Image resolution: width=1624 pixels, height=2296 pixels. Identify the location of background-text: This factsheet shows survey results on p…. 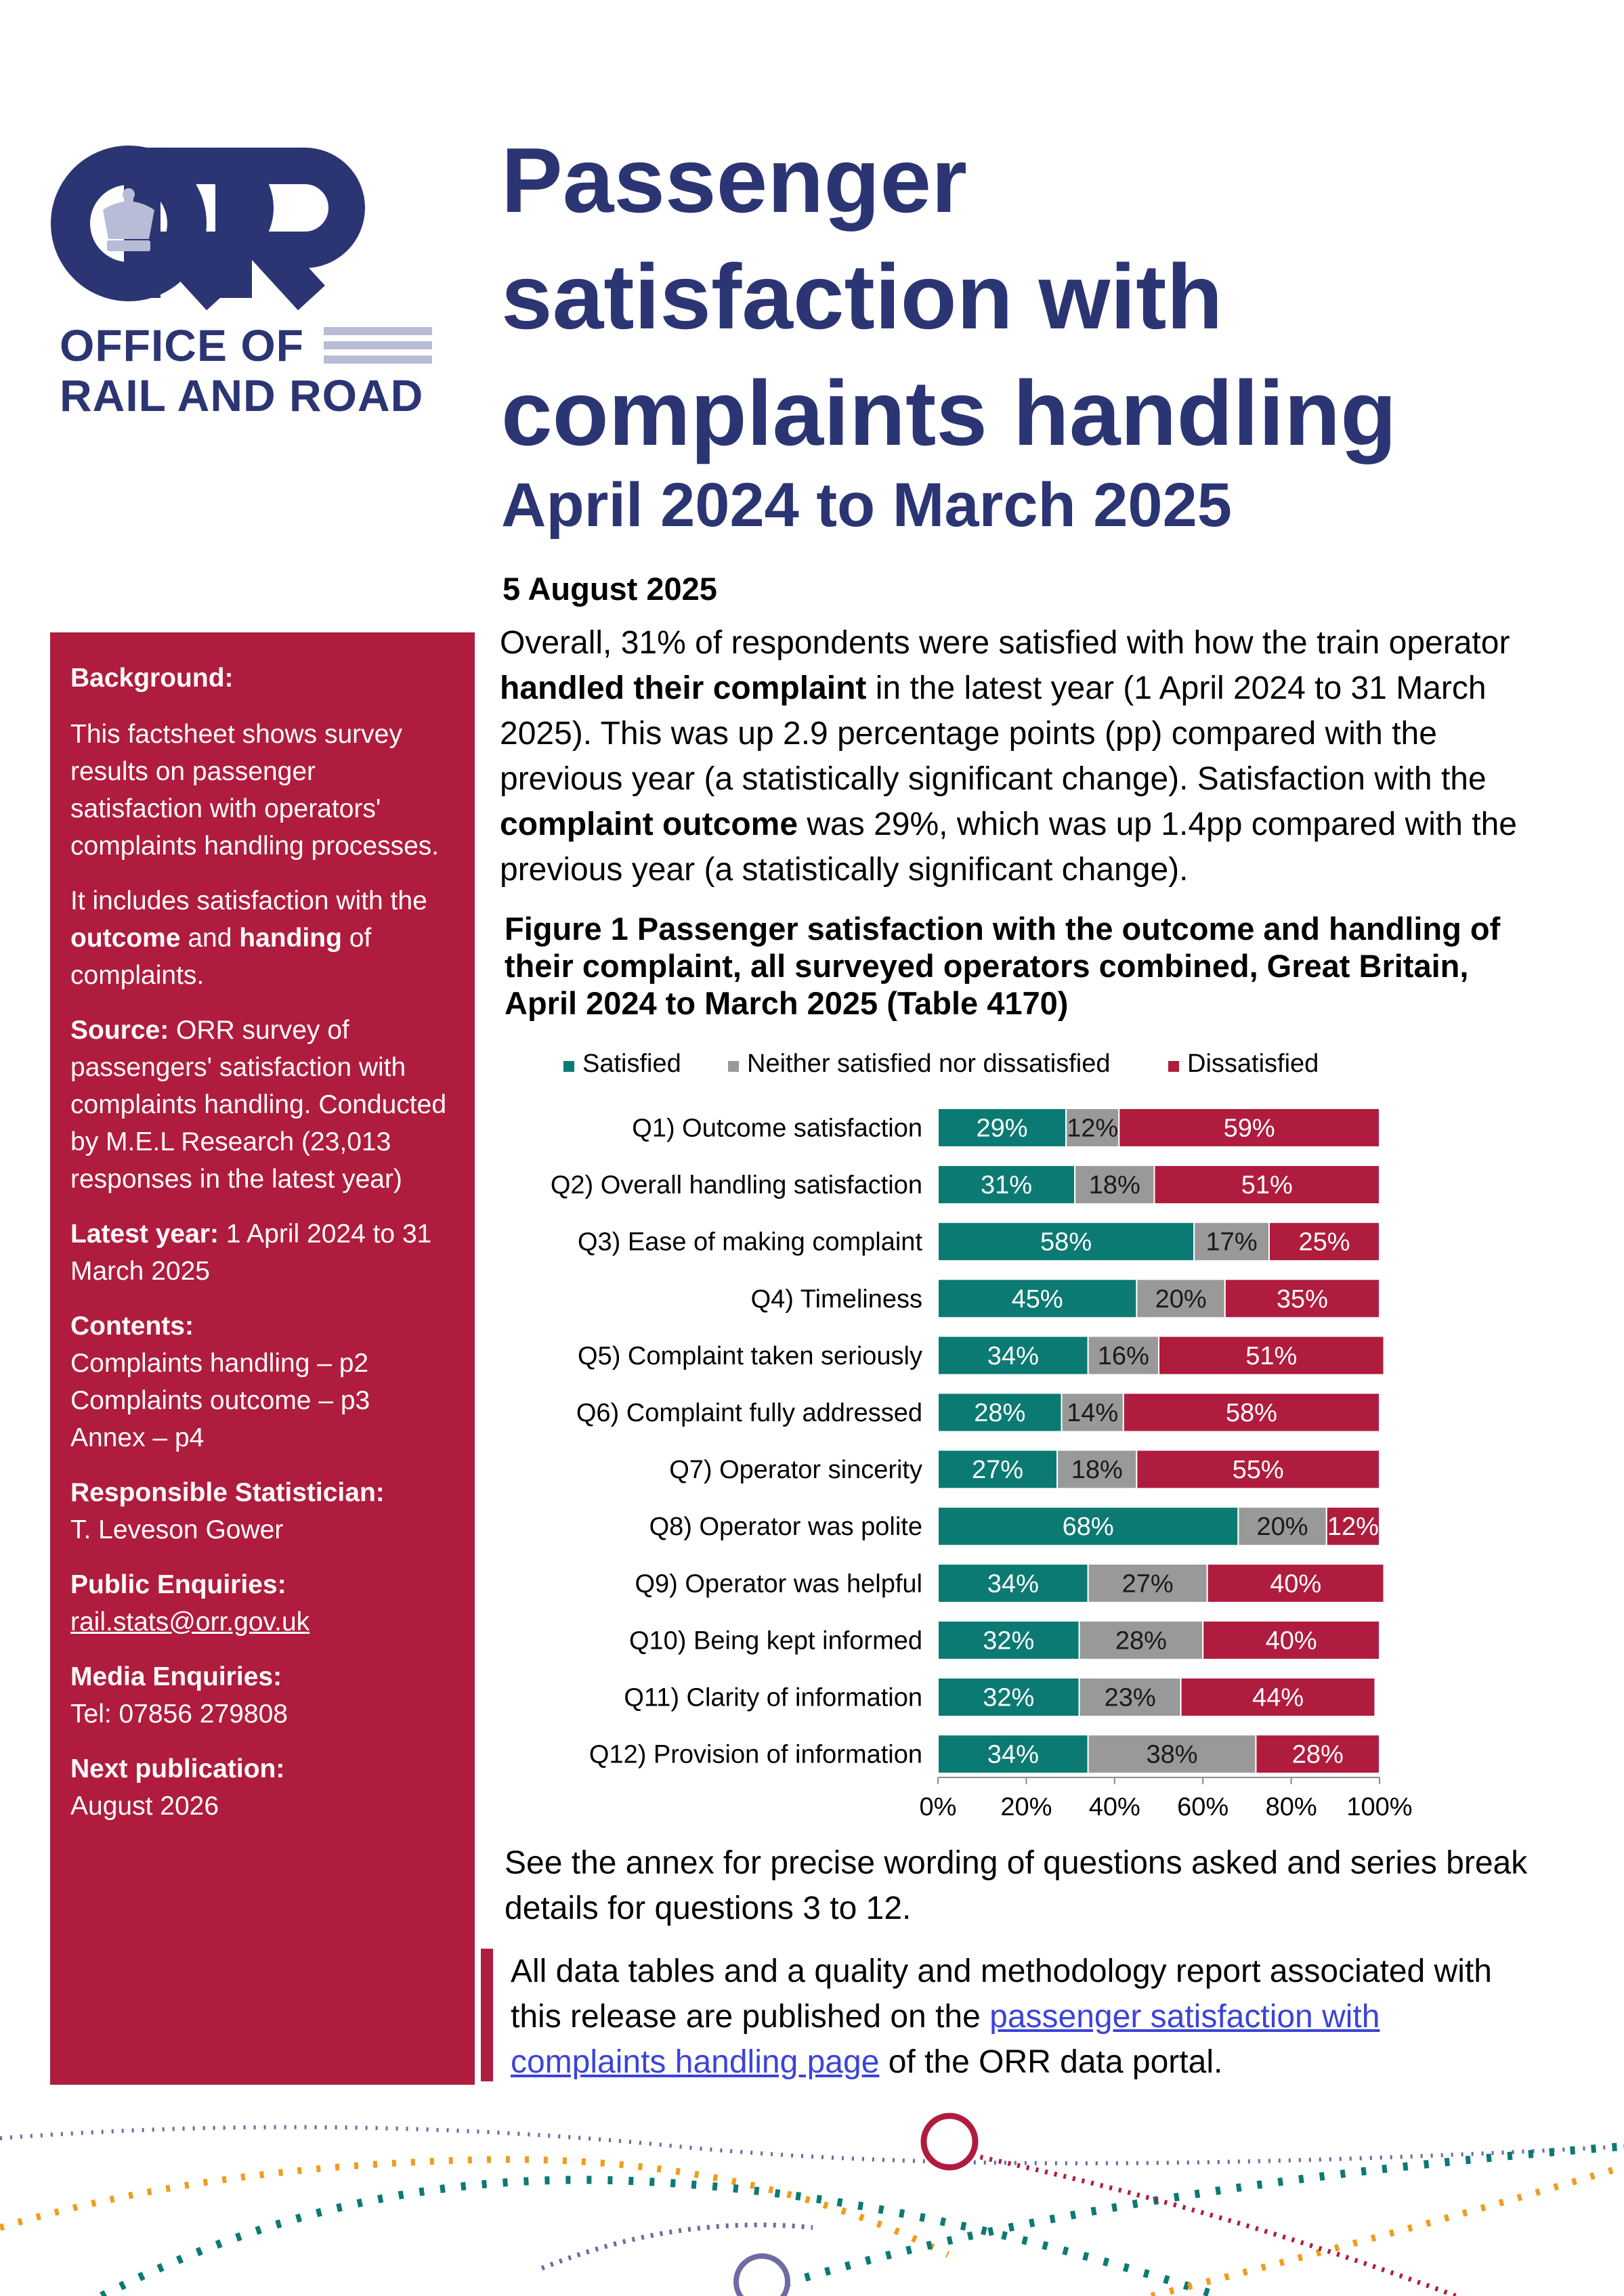
(255, 790).